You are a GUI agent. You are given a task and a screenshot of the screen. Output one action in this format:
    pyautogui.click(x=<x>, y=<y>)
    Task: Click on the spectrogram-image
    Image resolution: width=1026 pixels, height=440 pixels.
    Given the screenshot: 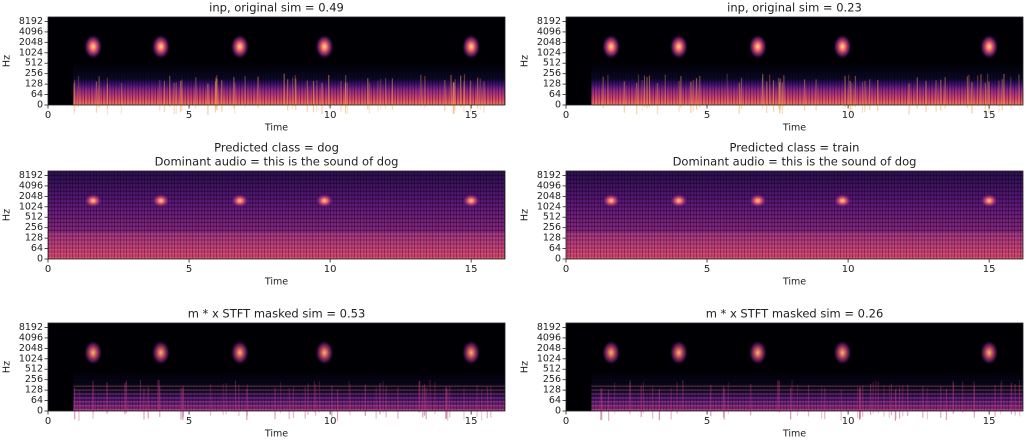 What is the action you would take?
    pyautogui.click(x=276, y=215)
    